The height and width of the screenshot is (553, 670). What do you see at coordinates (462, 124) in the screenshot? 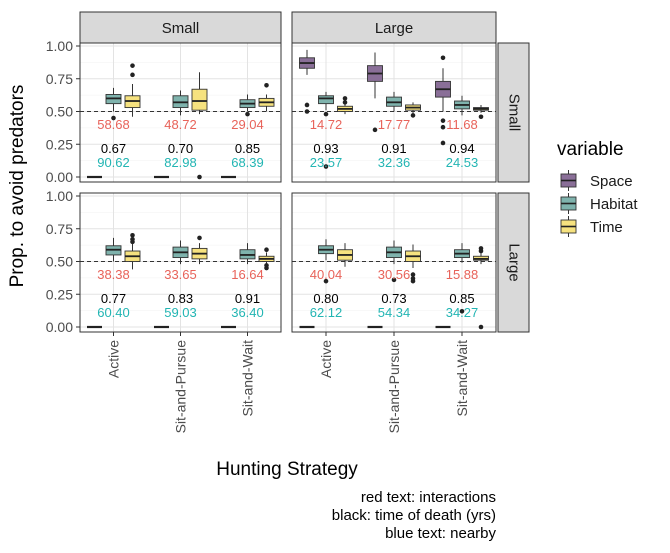
I see `label-interactions: 11.68` at bounding box center [462, 124].